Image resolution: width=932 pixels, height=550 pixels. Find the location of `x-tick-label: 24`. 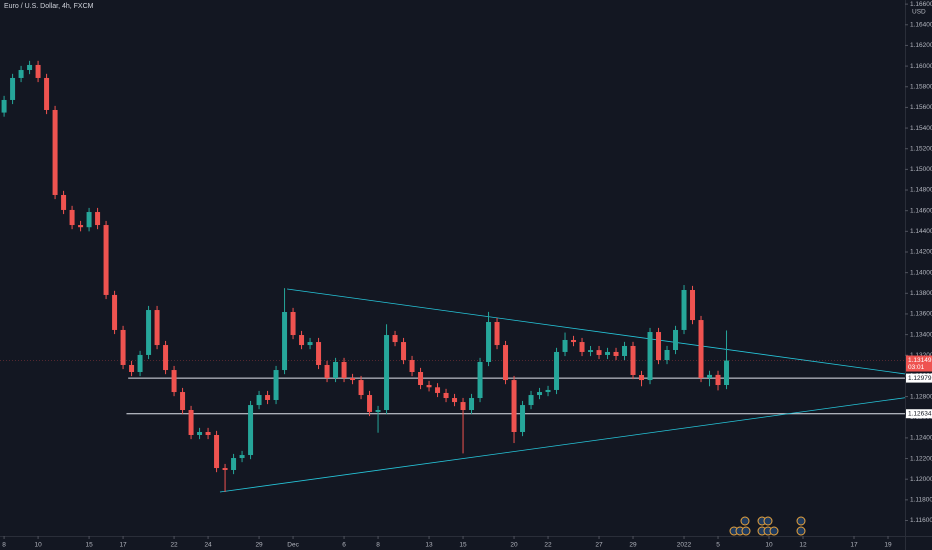

x-tick-label: 24 is located at coordinates (208, 545).